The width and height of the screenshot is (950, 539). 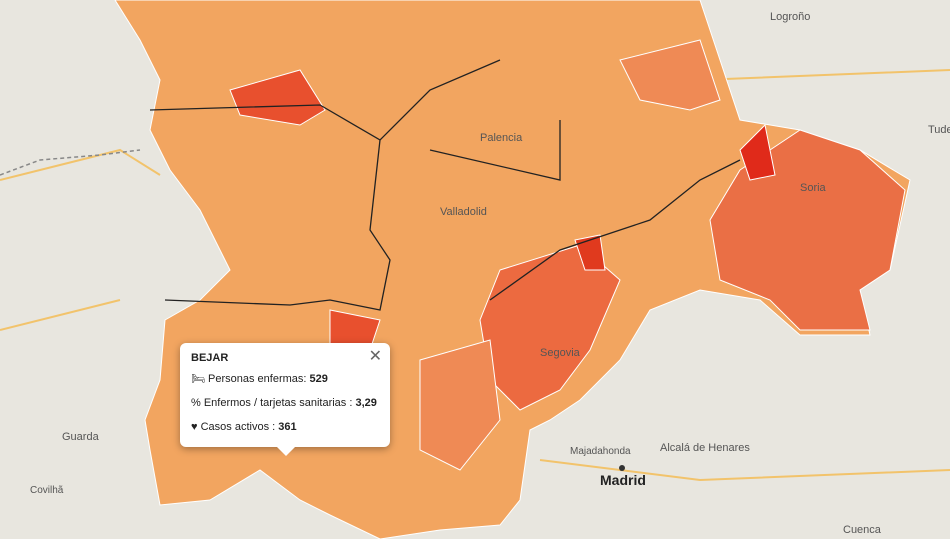 I want to click on row-value: 361, so click(x=287, y=427).